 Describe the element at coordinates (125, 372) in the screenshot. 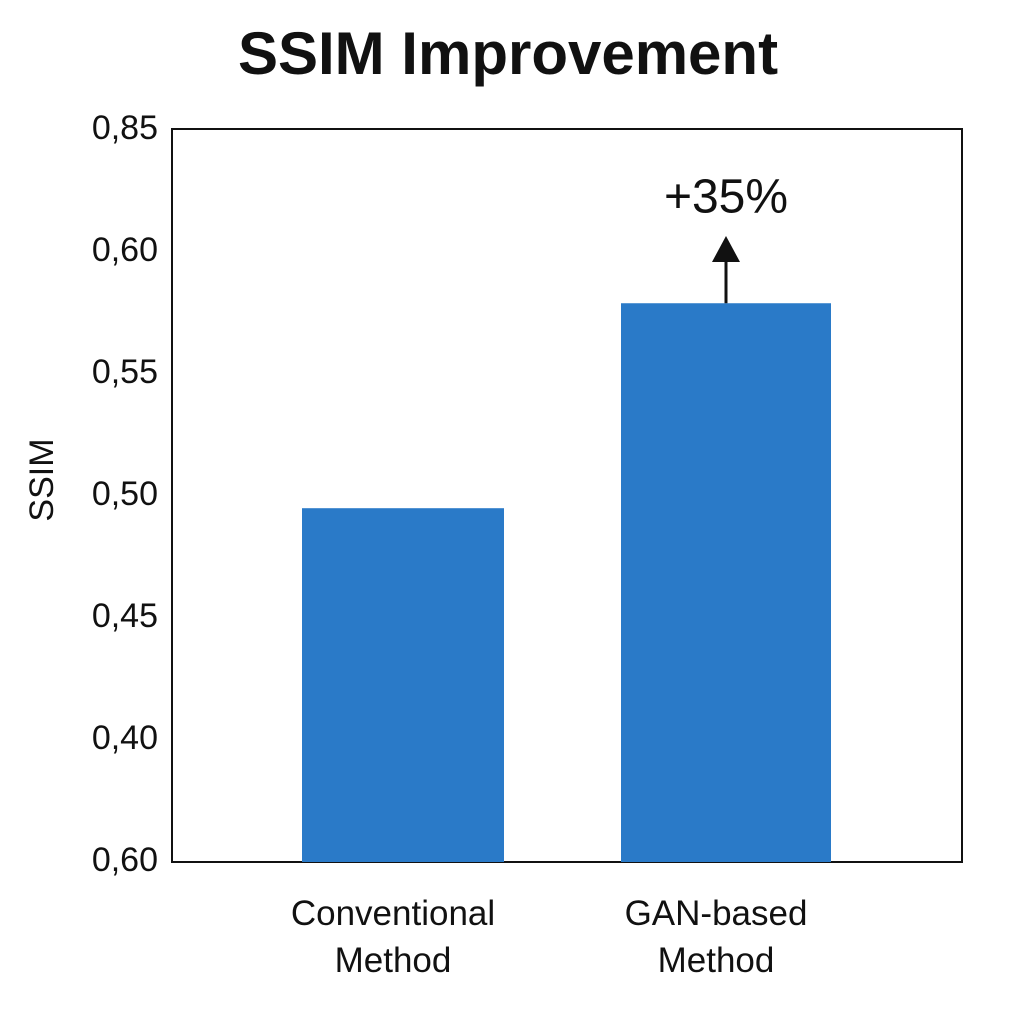

I see `y-tick-label: 0,55` at that location.